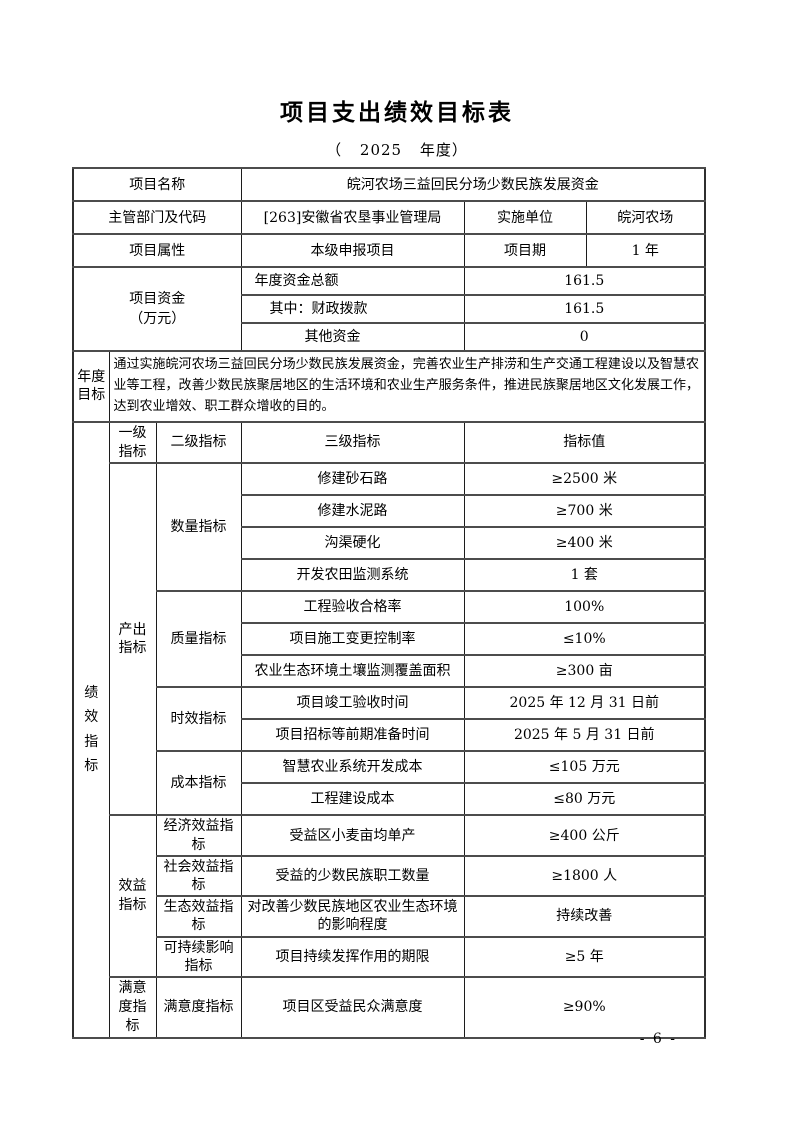 The width and height of the screenshot is (794, 1123). Describe the element at coordinates (658, 1039) in the screenshot. I see `page-number: - 6 -` at that location.